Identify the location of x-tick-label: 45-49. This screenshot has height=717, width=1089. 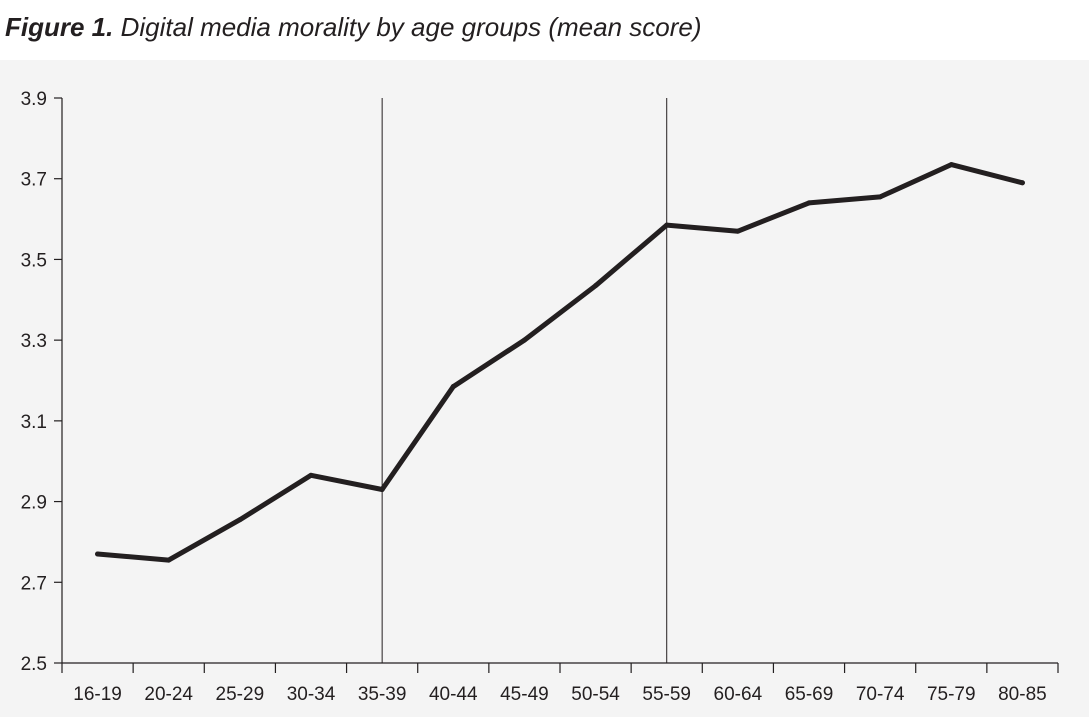
(524, 694).